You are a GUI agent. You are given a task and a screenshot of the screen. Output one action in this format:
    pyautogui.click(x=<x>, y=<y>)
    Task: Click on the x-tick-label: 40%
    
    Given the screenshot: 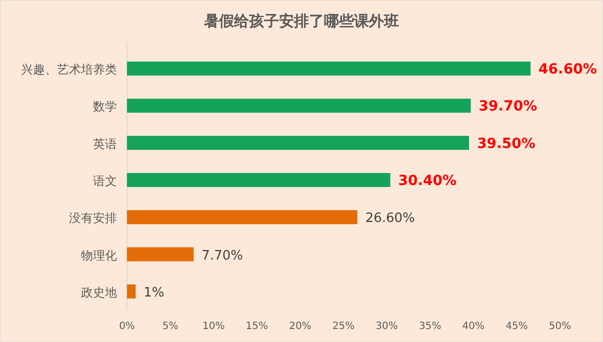 What is the action you would take?
    pyautogui.click(x=473, y=326)
    